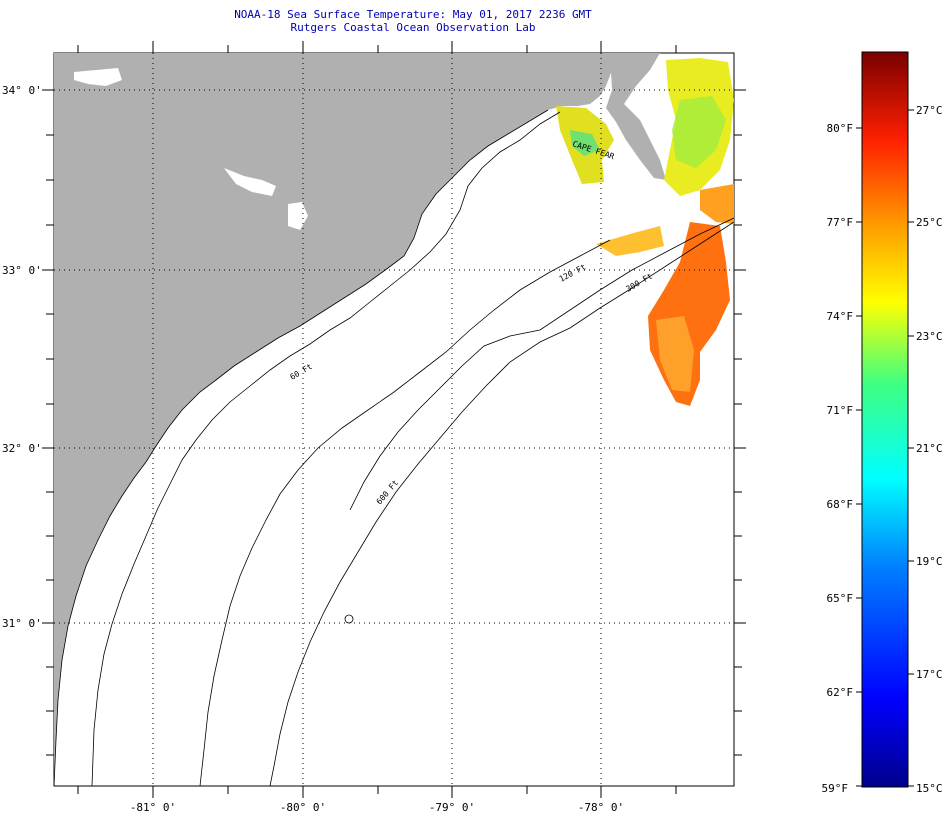  What do you see at coordinates (840, 598) in the screenshot?
I see `colorbar-f-65: 65°F` at bounding box center [840, 598].